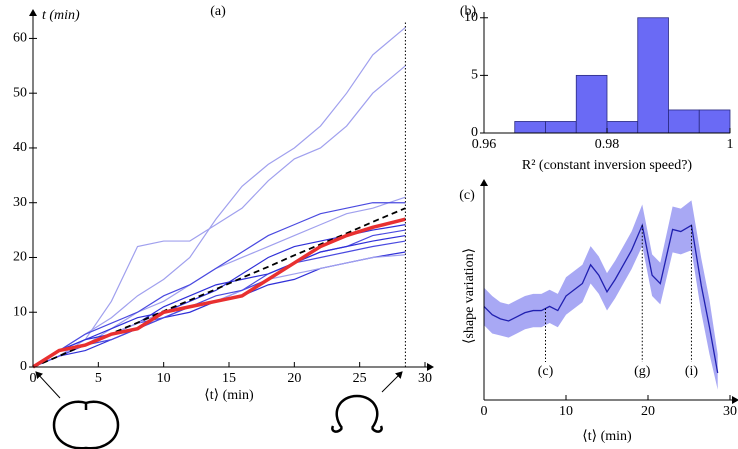 This screenshot has width=738, height=449. I want to click on y-tick-label: 20, so click(20, 257).